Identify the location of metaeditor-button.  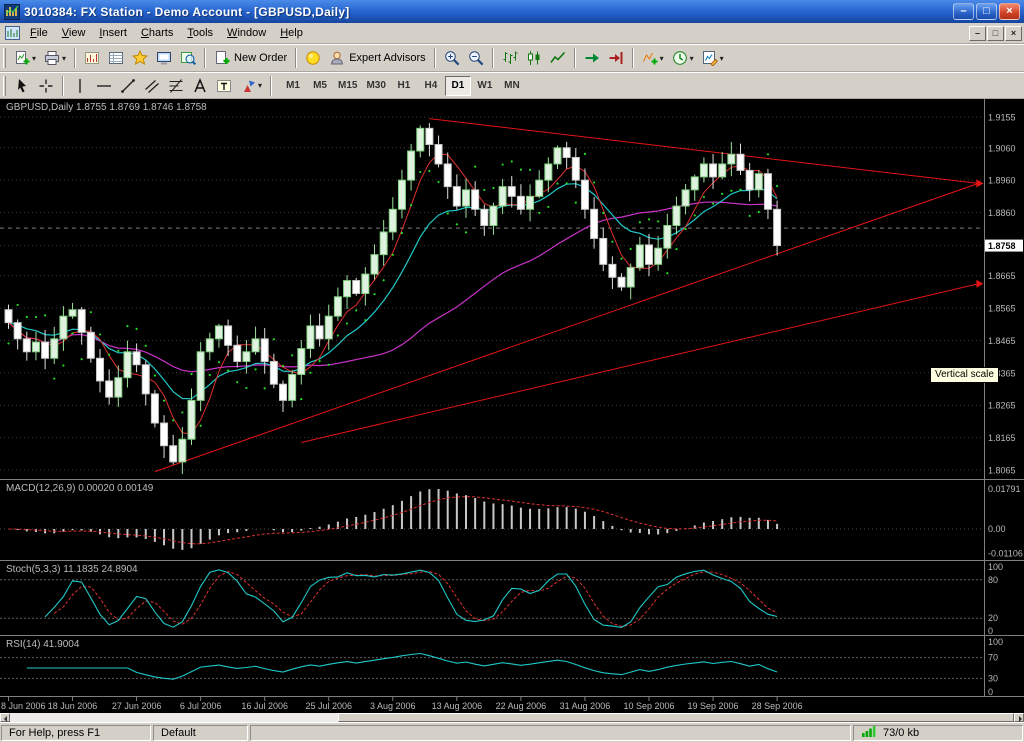
(313, 58).